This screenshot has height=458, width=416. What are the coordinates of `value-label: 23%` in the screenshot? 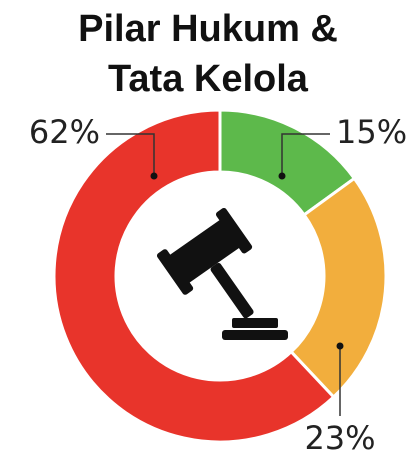 It's located at (339, 438).